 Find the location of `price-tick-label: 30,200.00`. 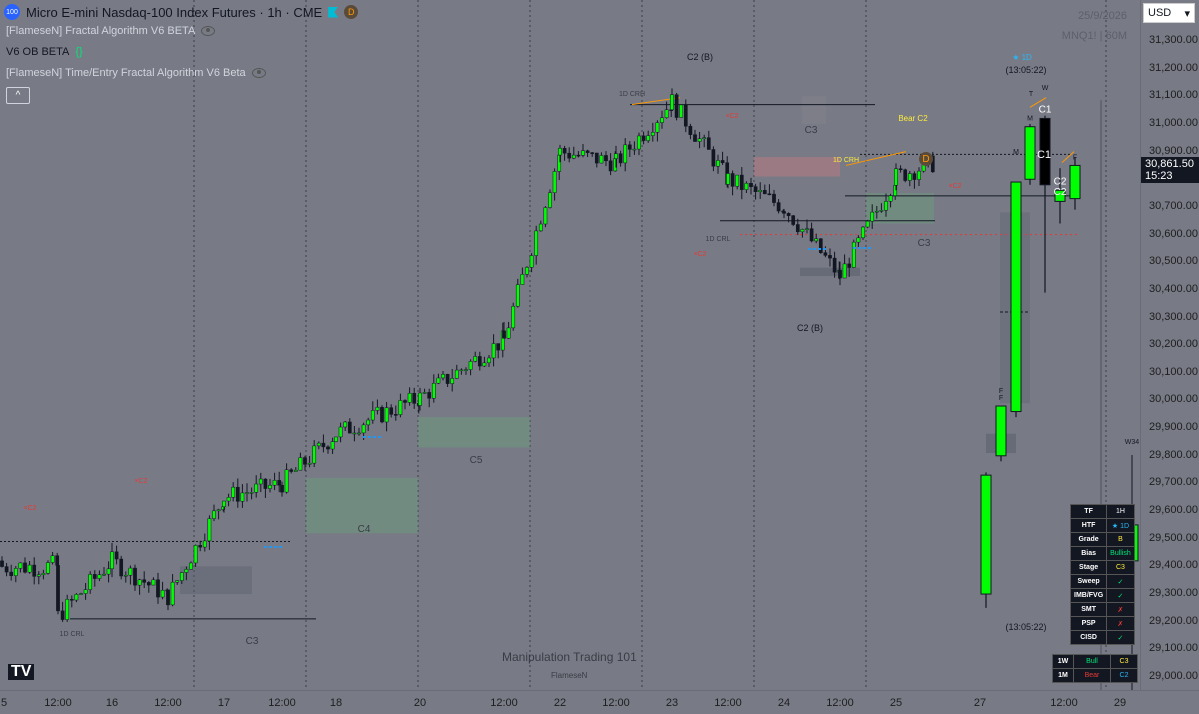

price-tick-label: 30,200.00 is located at coordinates (1173, 344).